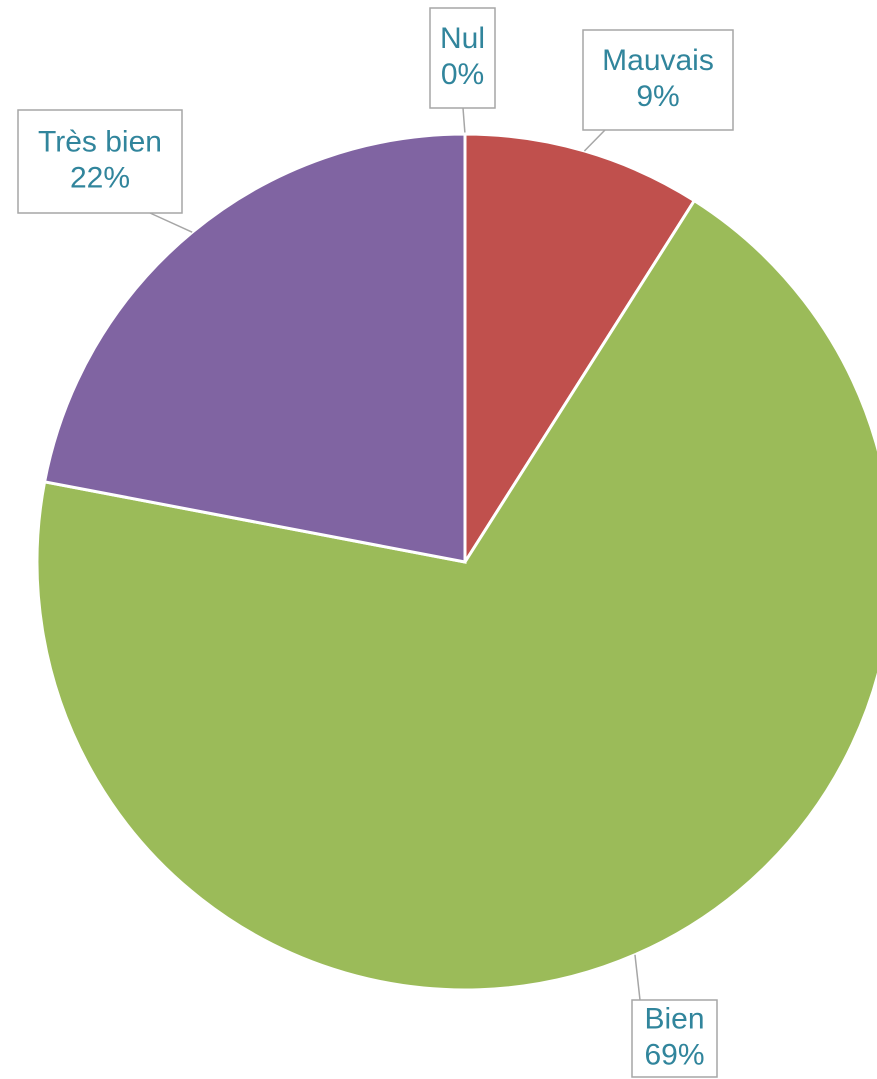 Image resolution: width=877 pixels, height=1079 pixels. Describe the element at coordinates (462, 38) in the screenshot. I see `label-category: Nul` at that location.